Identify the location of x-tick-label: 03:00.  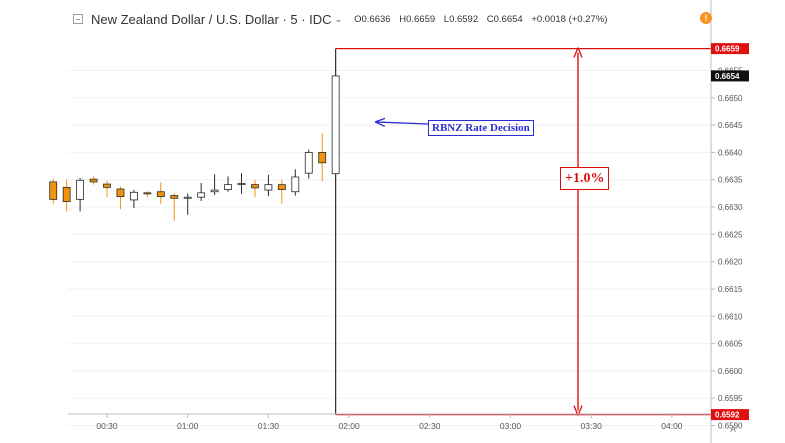
(511, 426).